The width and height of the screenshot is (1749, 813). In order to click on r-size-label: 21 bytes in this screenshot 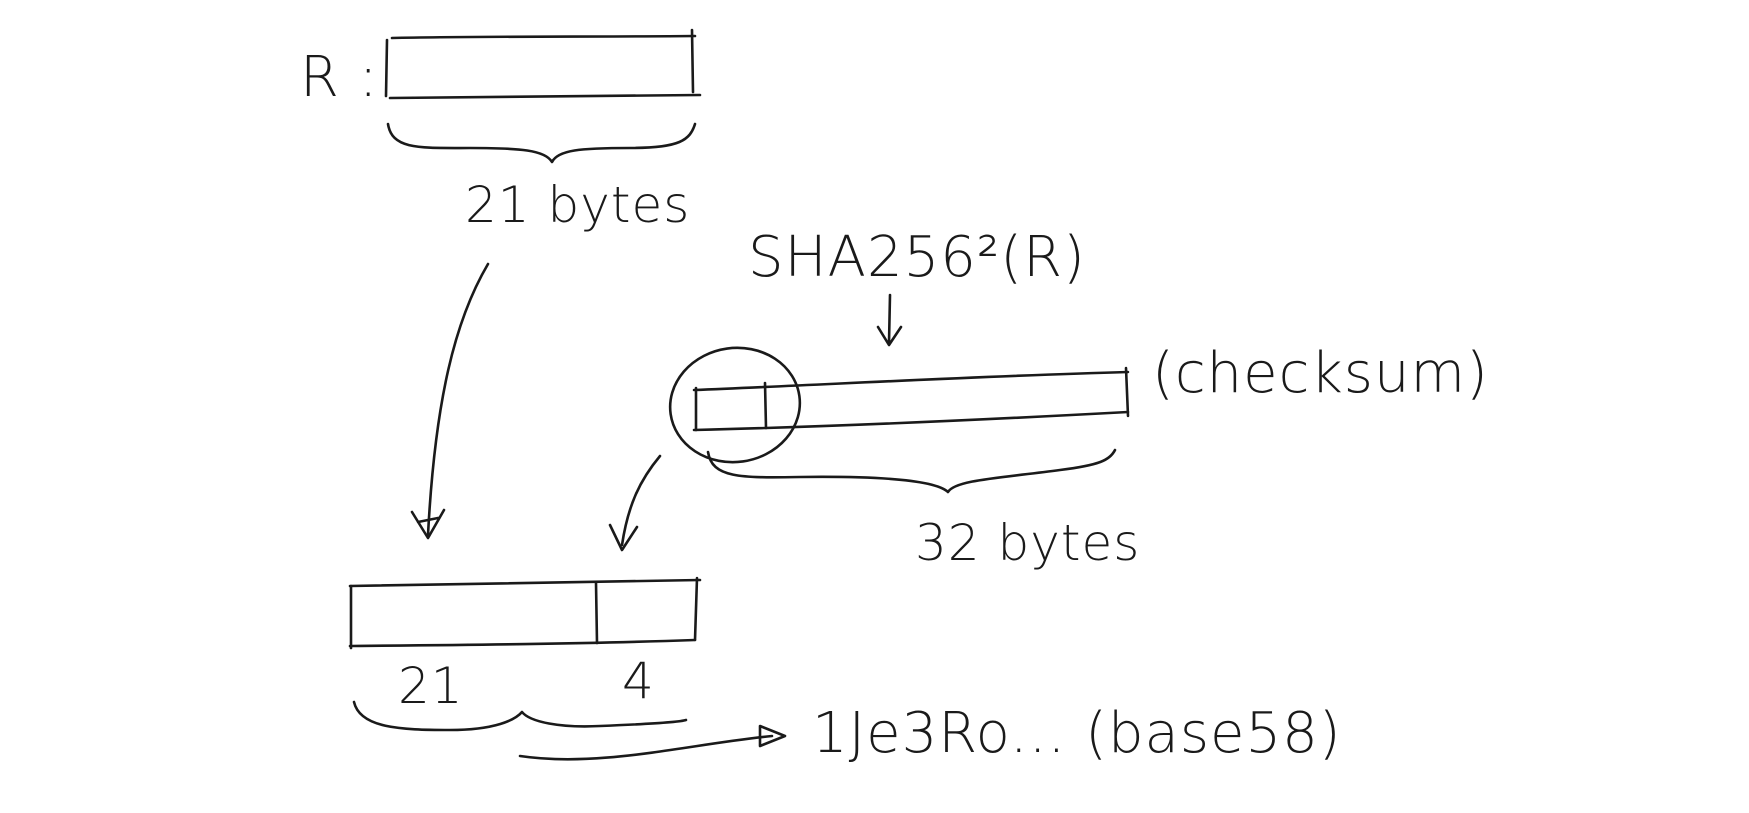, I will do `click(577, 205)`.